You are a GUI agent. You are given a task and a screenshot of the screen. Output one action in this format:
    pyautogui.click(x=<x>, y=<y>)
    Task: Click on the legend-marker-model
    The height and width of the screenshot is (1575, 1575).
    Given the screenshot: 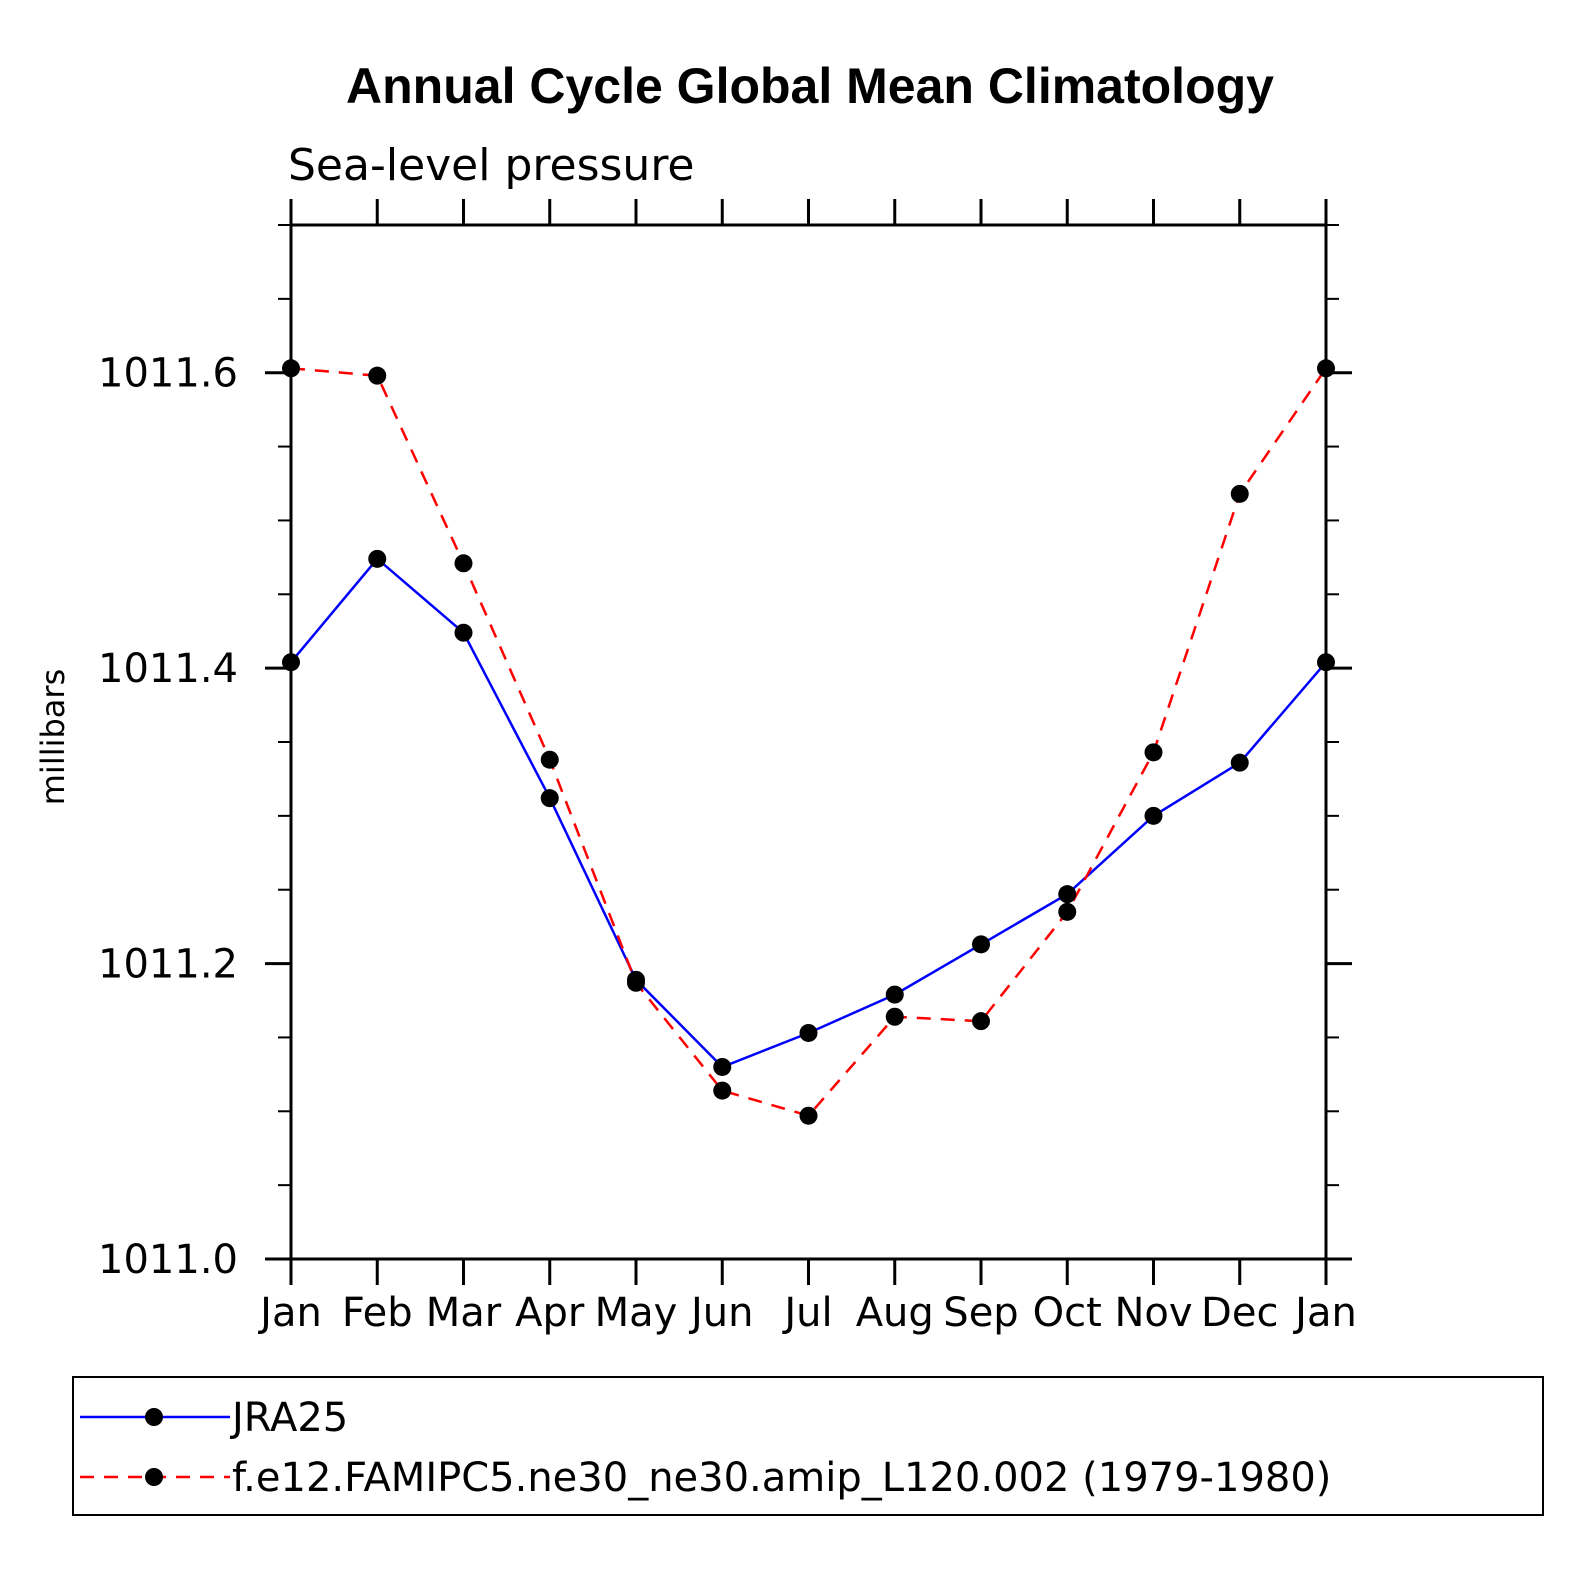 What is the action you would take?
    pyautogui.click(x=154, y=1477)
    